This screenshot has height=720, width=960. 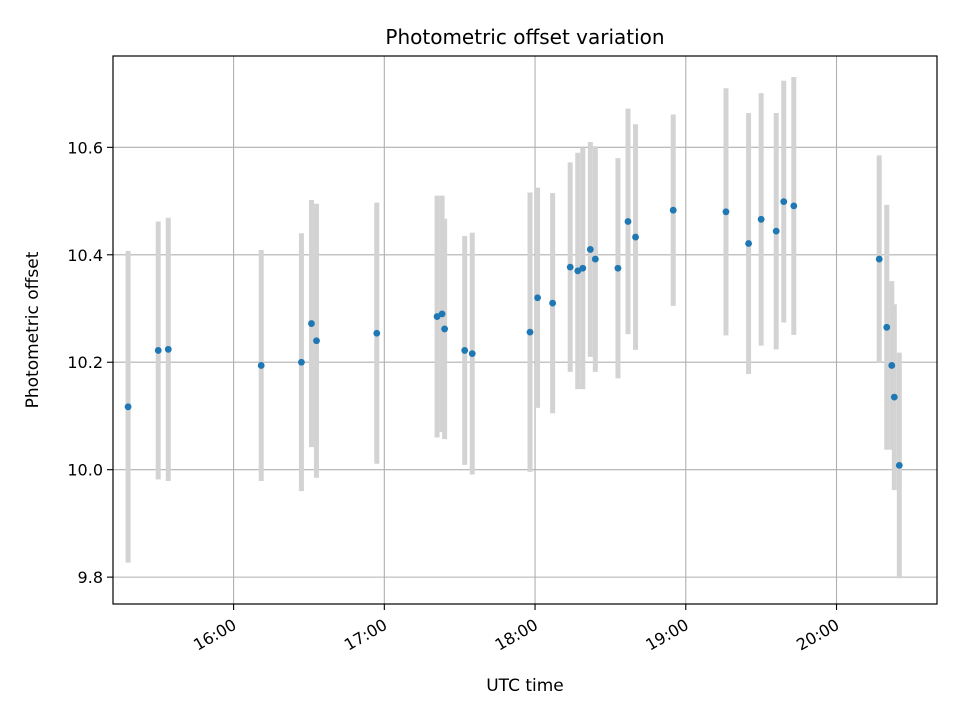 What do you see at coordinates (33, 329) in the screenshot?
I see `y-axis-title: Photometric offset` at bounding box center [33, 329].